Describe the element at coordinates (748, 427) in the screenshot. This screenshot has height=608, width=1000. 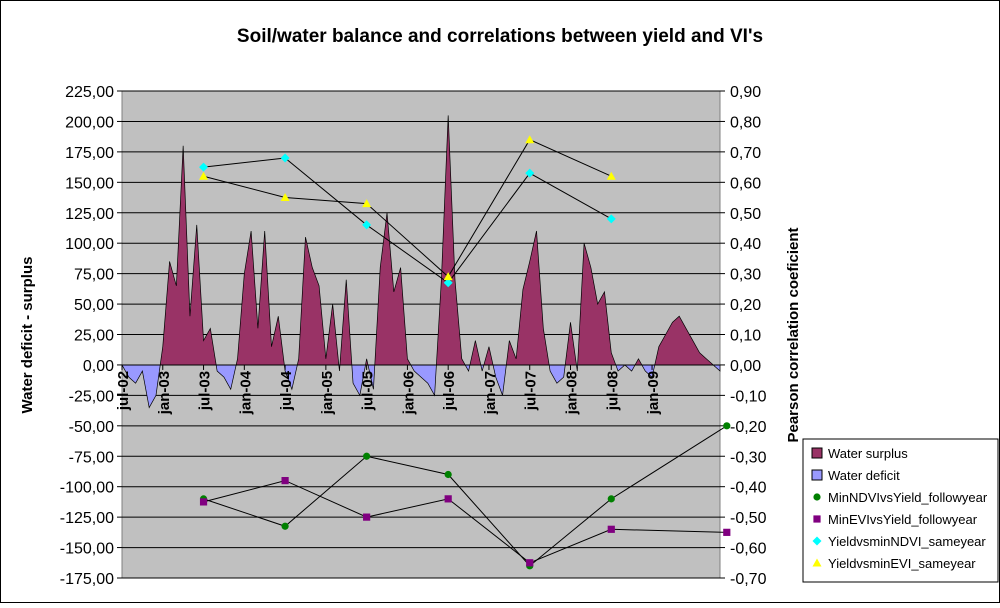
I see `y-tick-label-right: -0,20` at that location.